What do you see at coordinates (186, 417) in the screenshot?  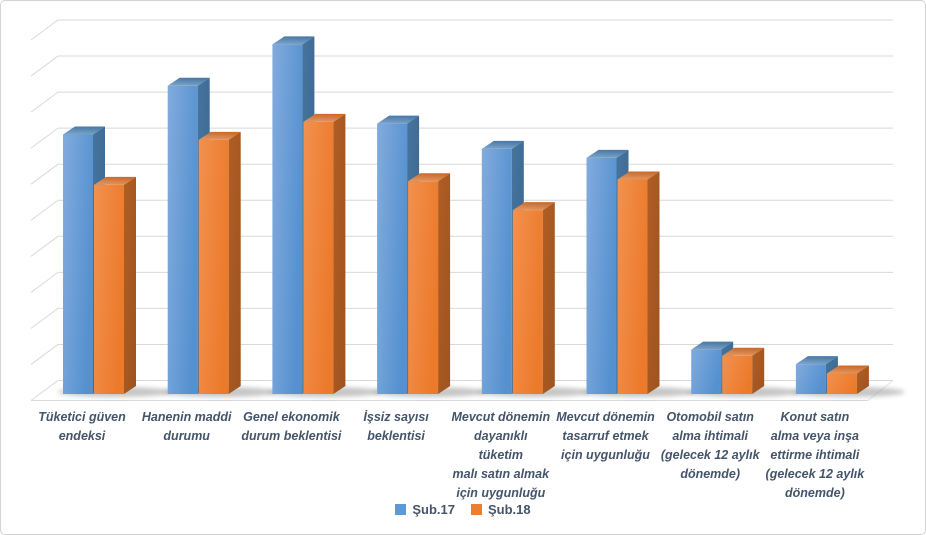 I see `category-label-line: Hanenin maddi` at bounding box center [186, 417].